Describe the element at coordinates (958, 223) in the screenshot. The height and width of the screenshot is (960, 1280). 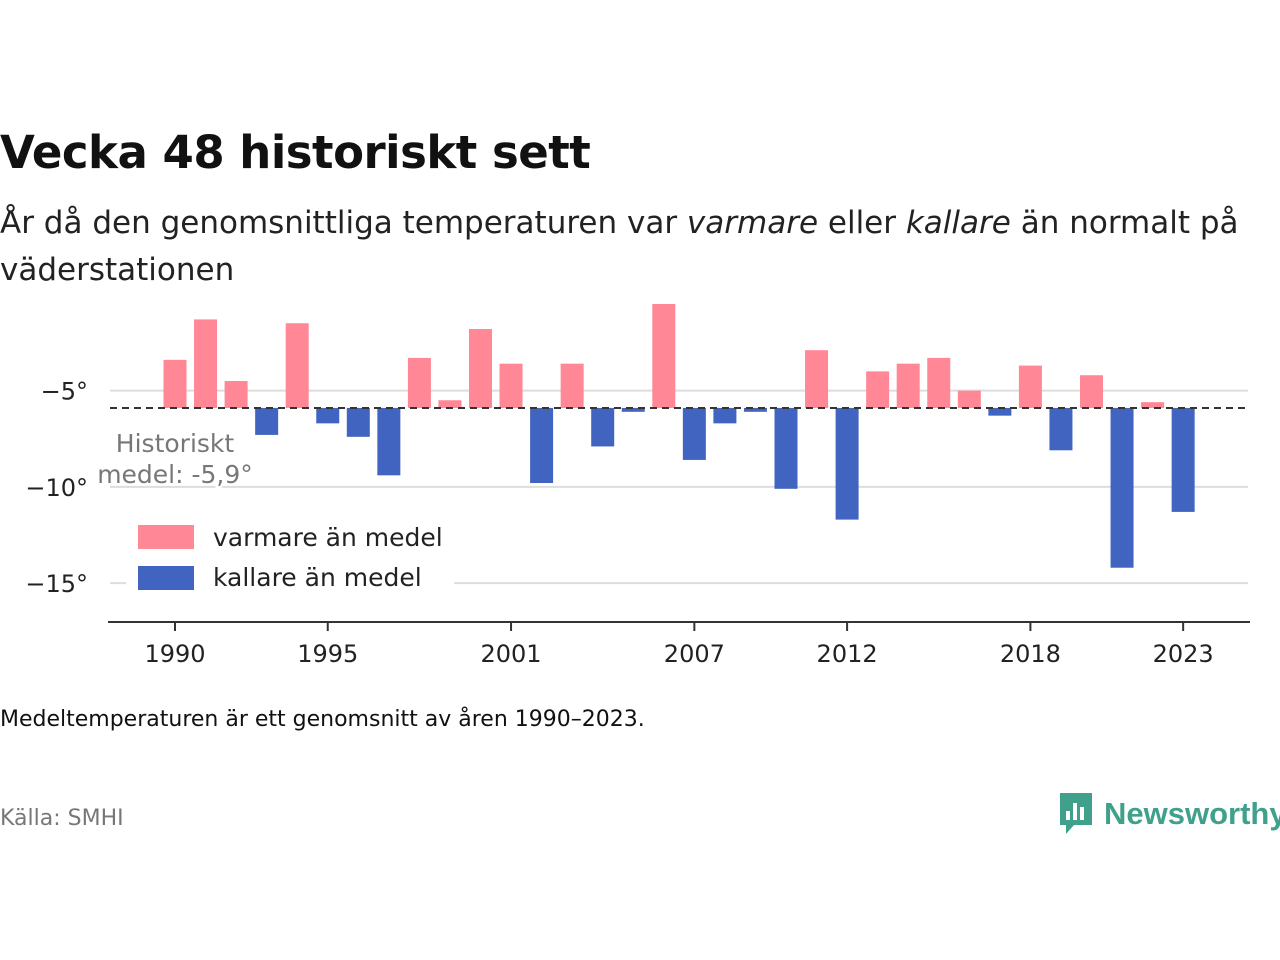
I see `subtitle-cold-word: kallare` at that location.